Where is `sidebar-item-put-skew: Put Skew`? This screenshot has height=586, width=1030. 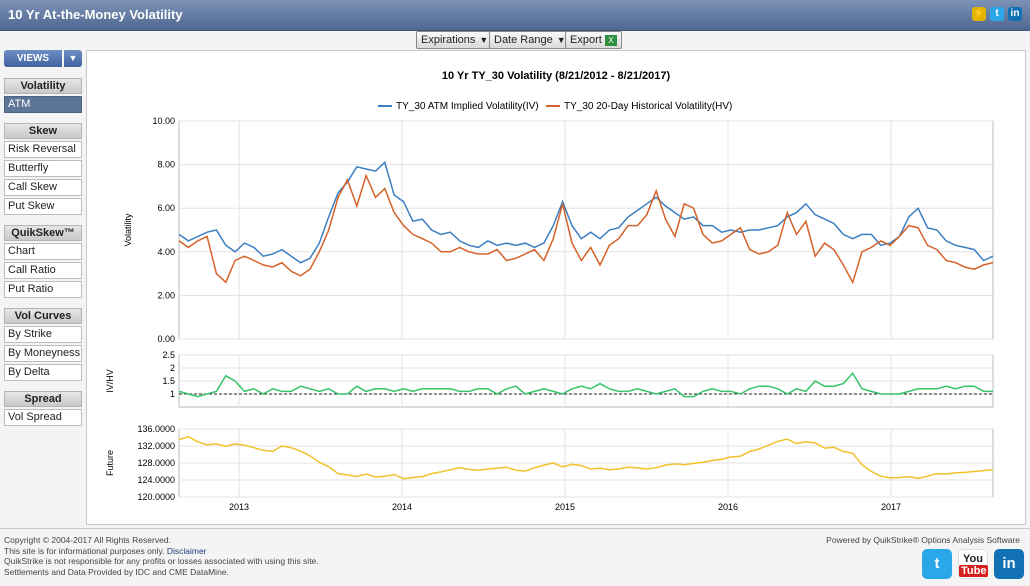 sidebar-item-put-skew: Put Skew is located at coordinates (43, 206).